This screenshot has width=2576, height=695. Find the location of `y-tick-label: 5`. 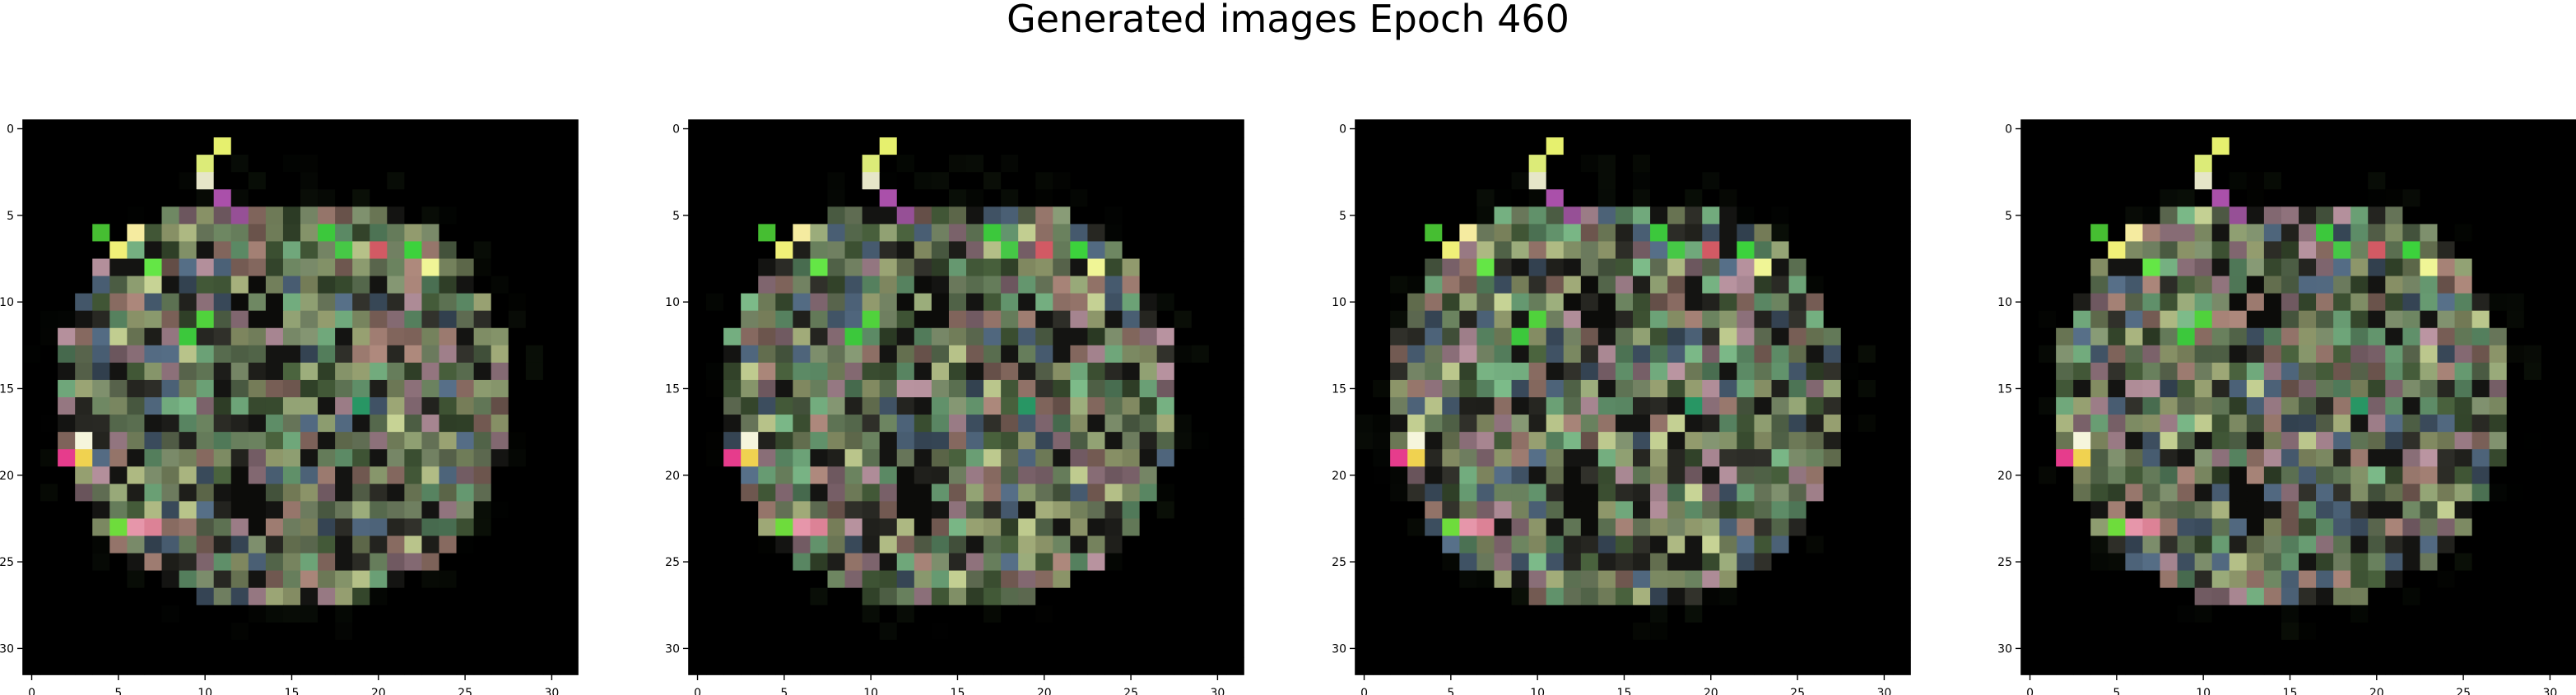

y-tick-label: 5 is located at coordinates (2008, 216).